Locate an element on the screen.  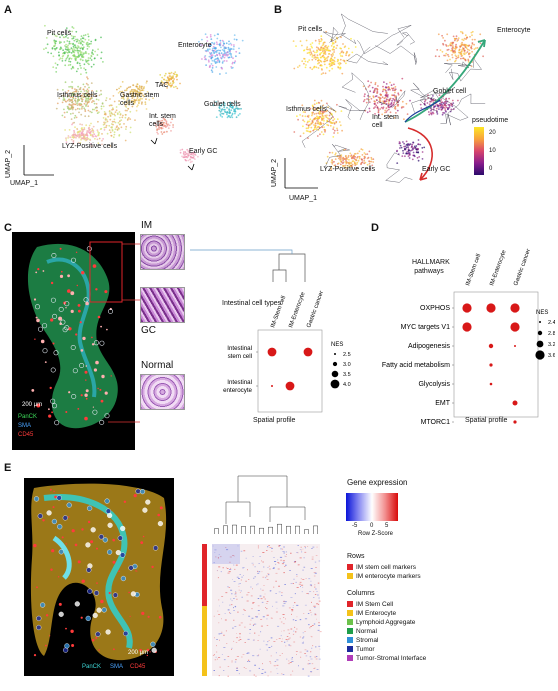
dotplot-size-legend-dot is located at coordinates (540, 333).